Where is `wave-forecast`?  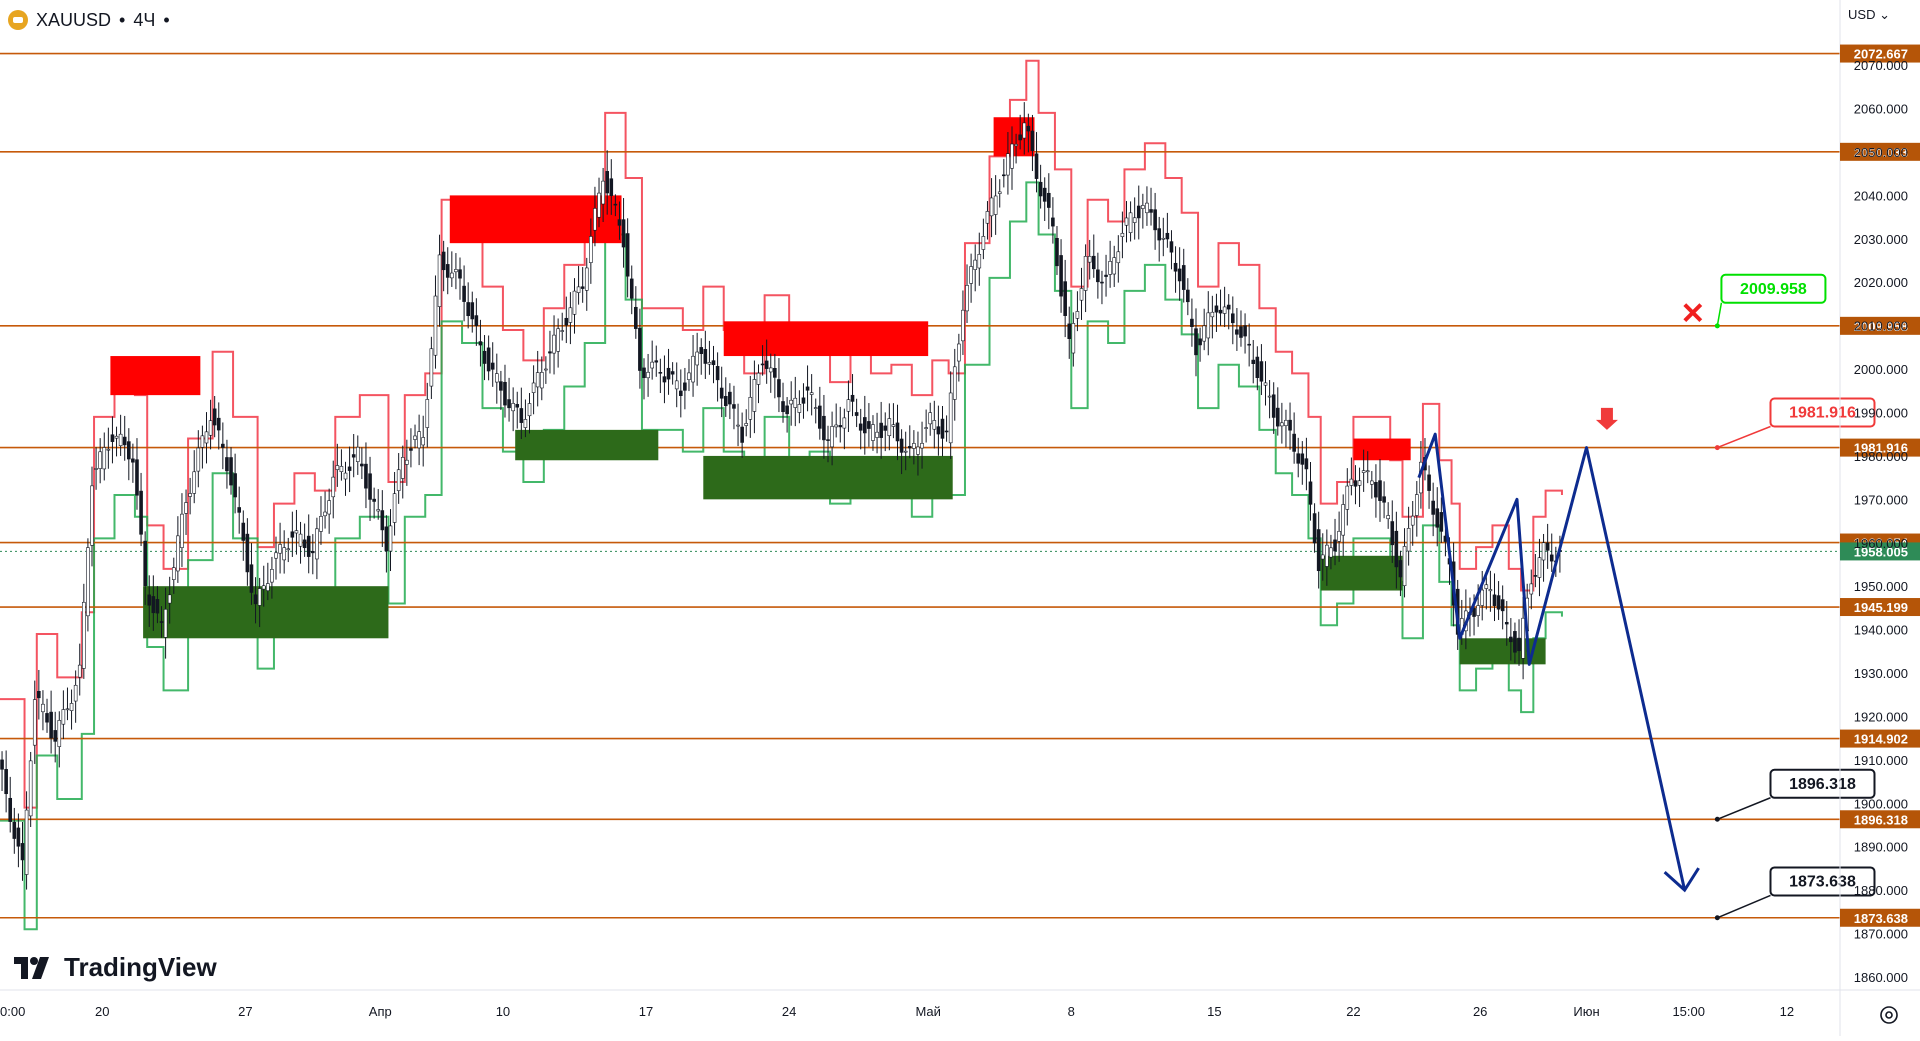
wave-forecast is located at coordinates (1558, 662).